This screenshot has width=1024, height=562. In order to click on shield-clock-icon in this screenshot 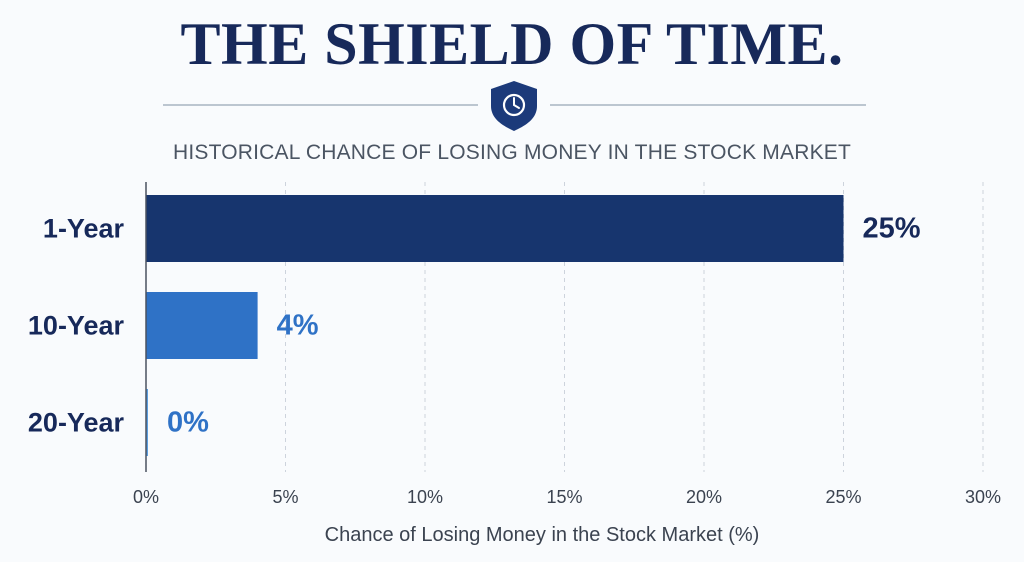, I will do `click(514, 106)`.